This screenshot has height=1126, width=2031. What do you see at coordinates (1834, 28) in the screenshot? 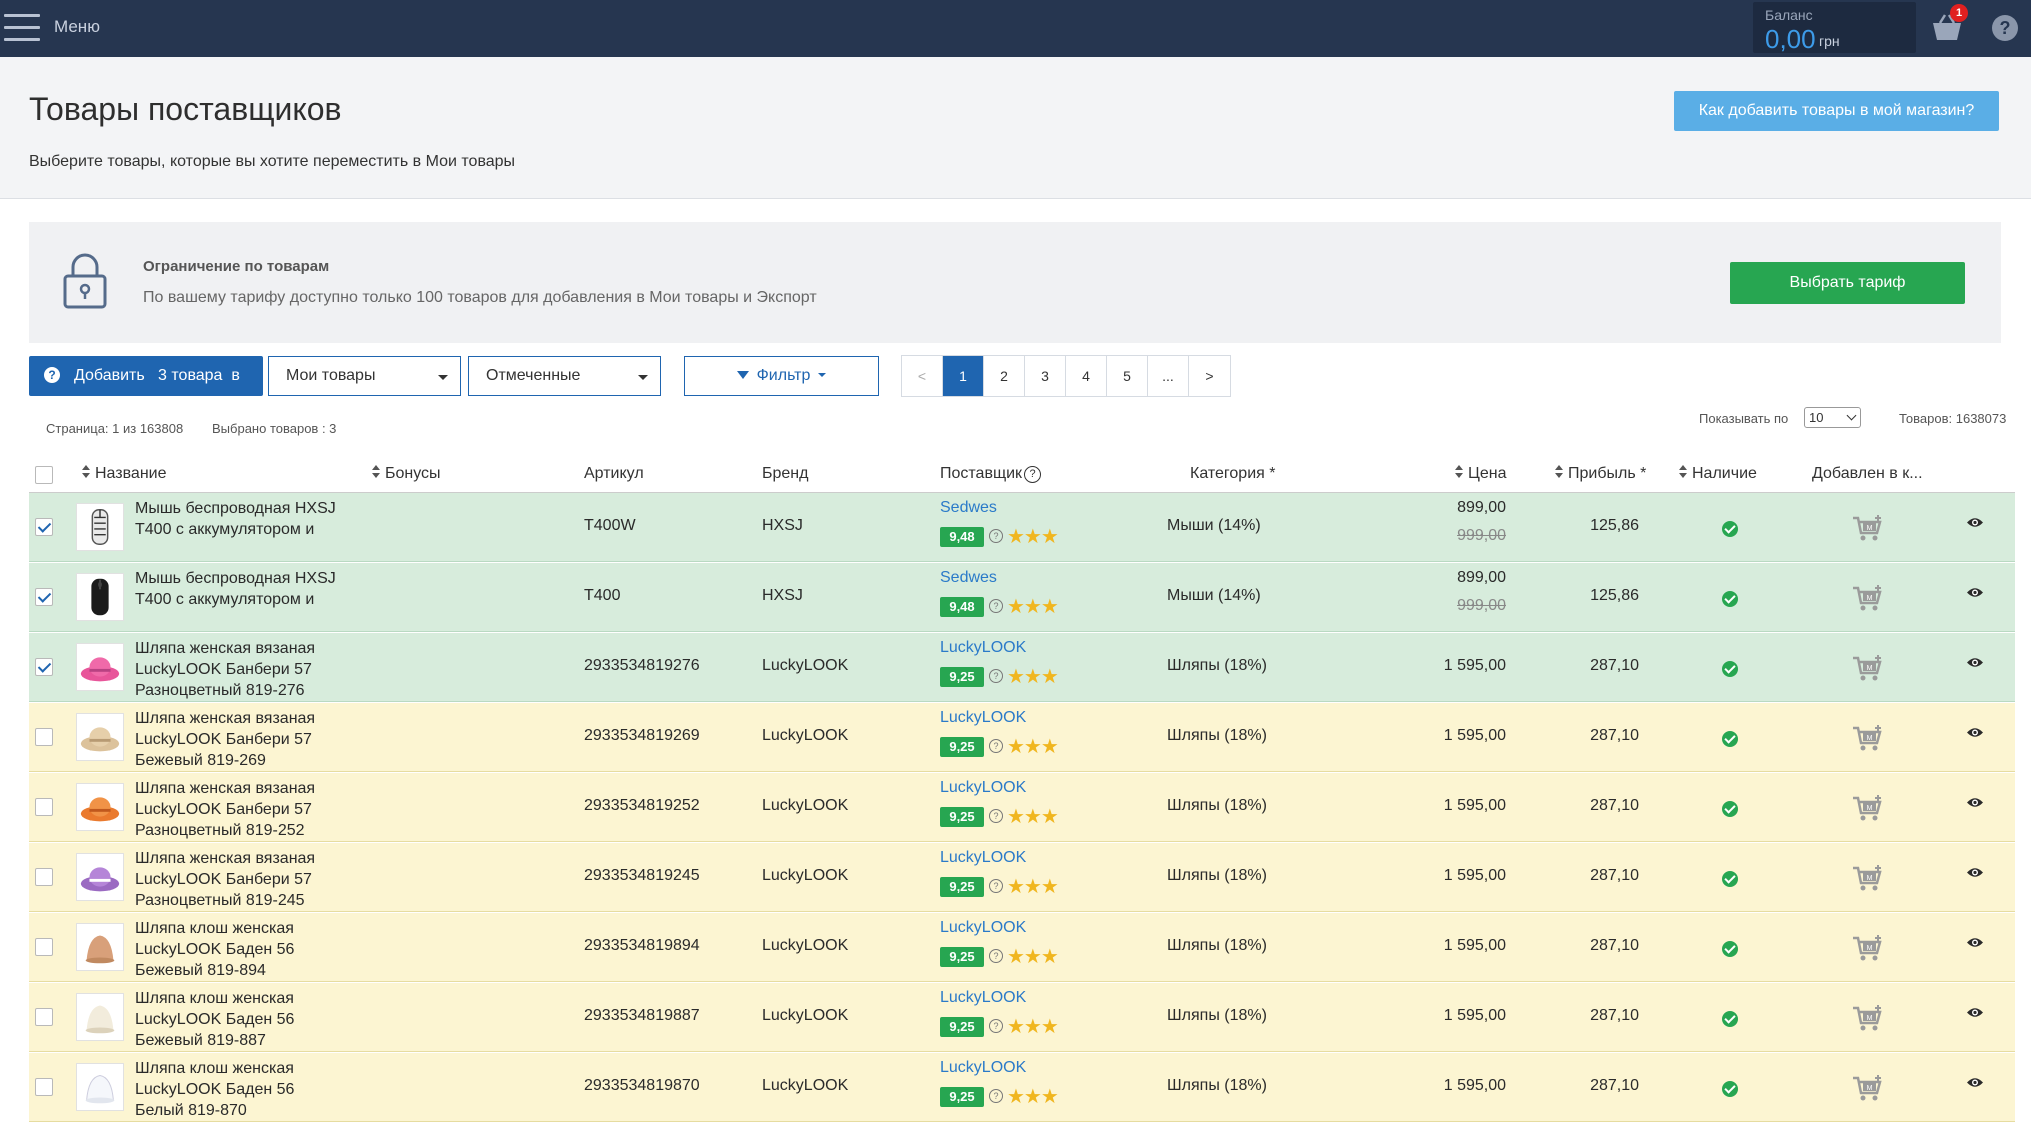
I see `balance-widget: Баланс 0,00 грн` at bounding box center [1834, 28].